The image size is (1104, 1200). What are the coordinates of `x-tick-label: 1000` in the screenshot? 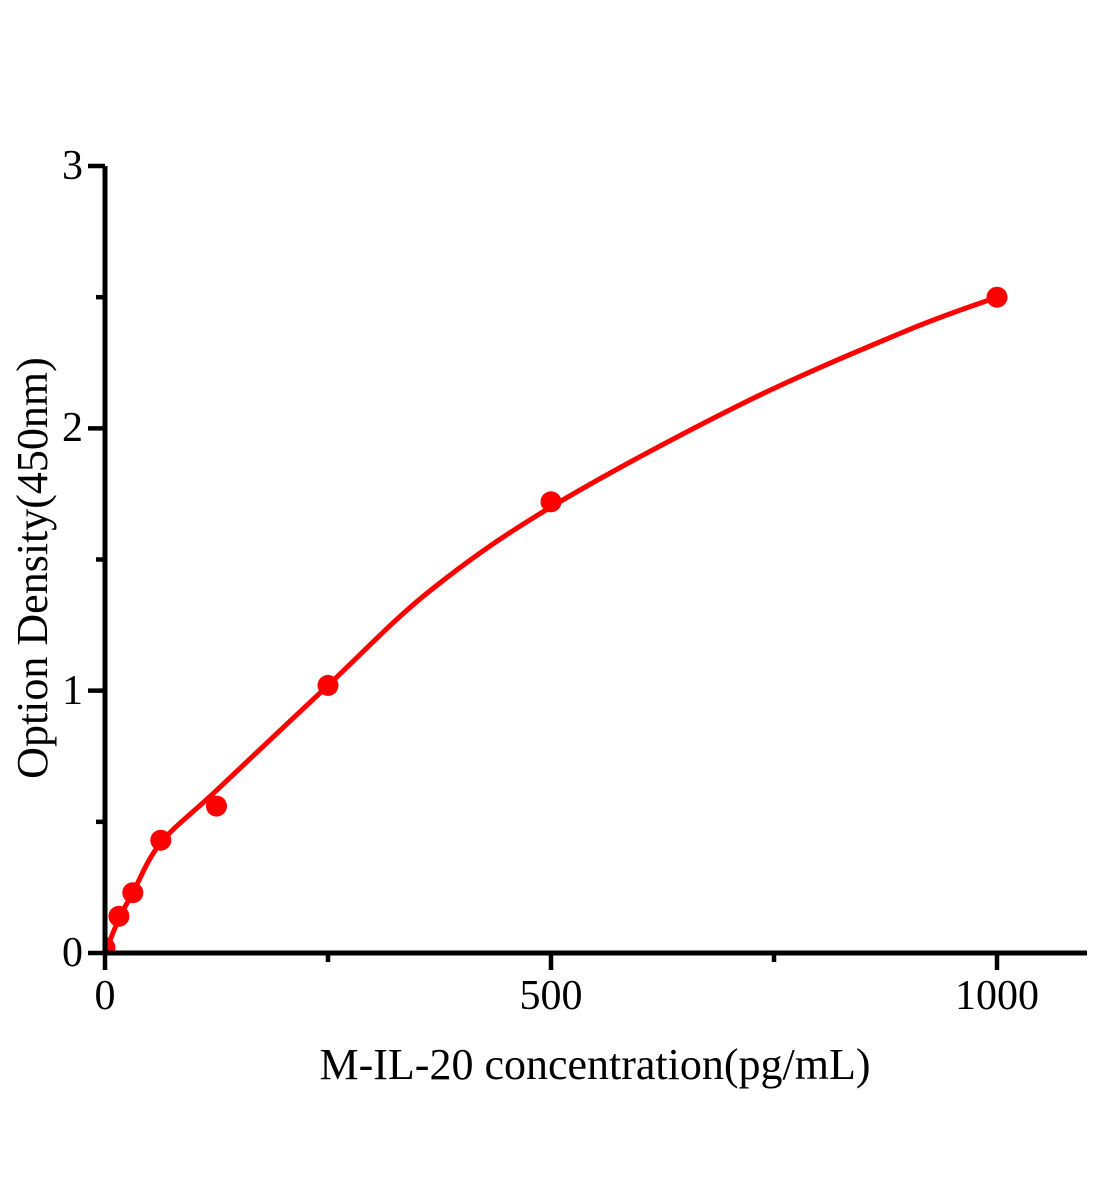 It's located at (997, 996).